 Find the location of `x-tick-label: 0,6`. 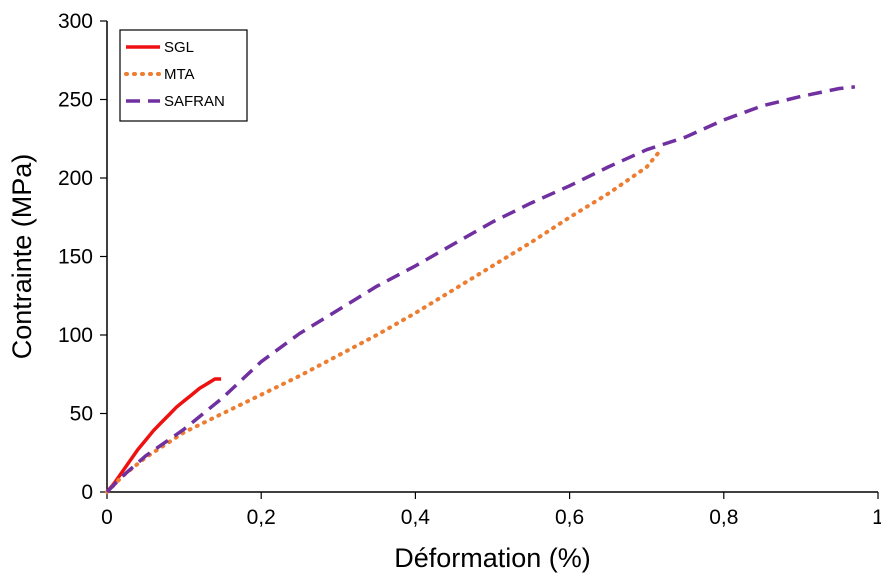

x-tick-label: 0,6 is located at coordinates (569, 517).